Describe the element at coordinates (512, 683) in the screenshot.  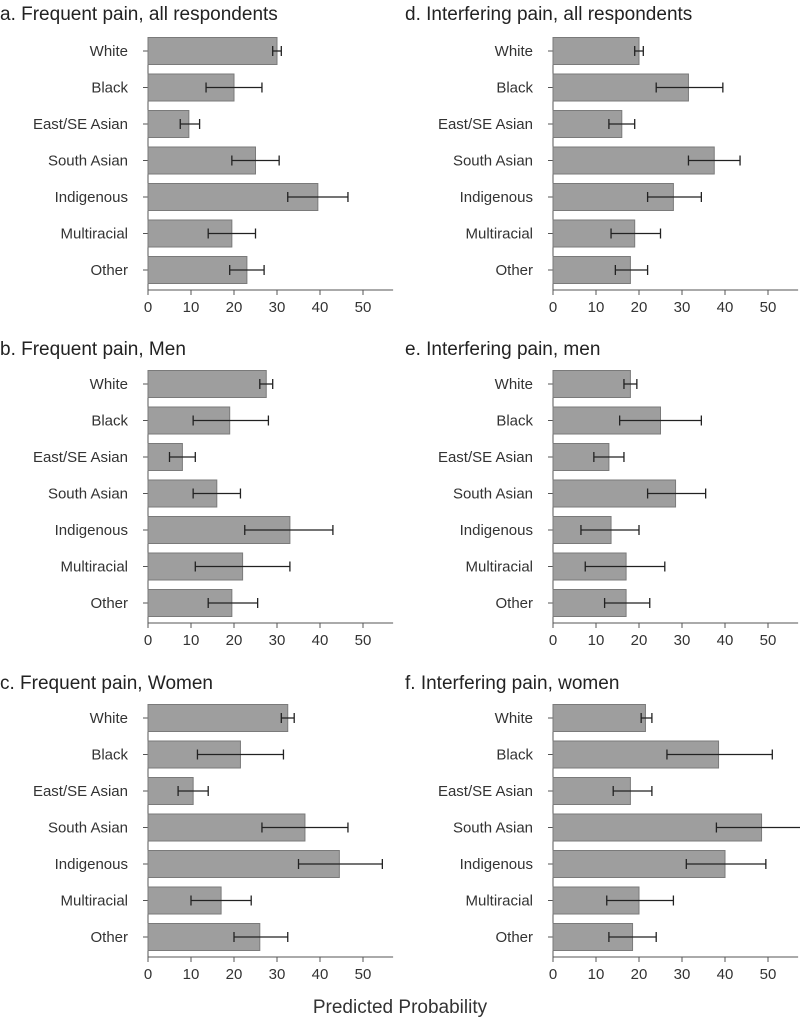
I see `panel-title: f. Interfering pain, women` at that location.